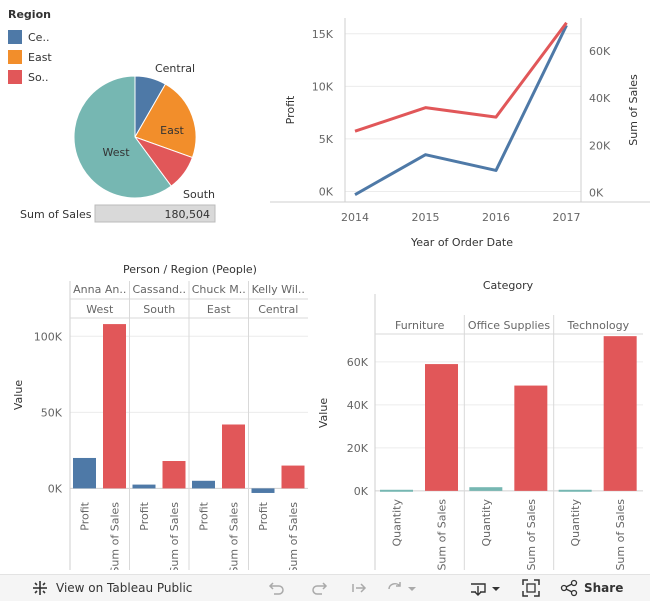 This screenshot has height=601, width=650. What do you see at coordinates (155, 213) in the screenshot?
I see `sales-summary-bar` at bounding box center [155, 213].